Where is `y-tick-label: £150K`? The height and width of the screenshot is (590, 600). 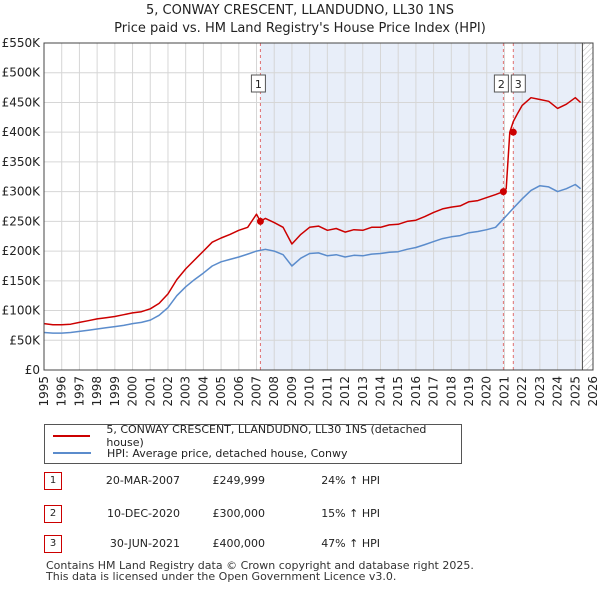 y-tick-label: £150K is located at coordinates (22, 281).